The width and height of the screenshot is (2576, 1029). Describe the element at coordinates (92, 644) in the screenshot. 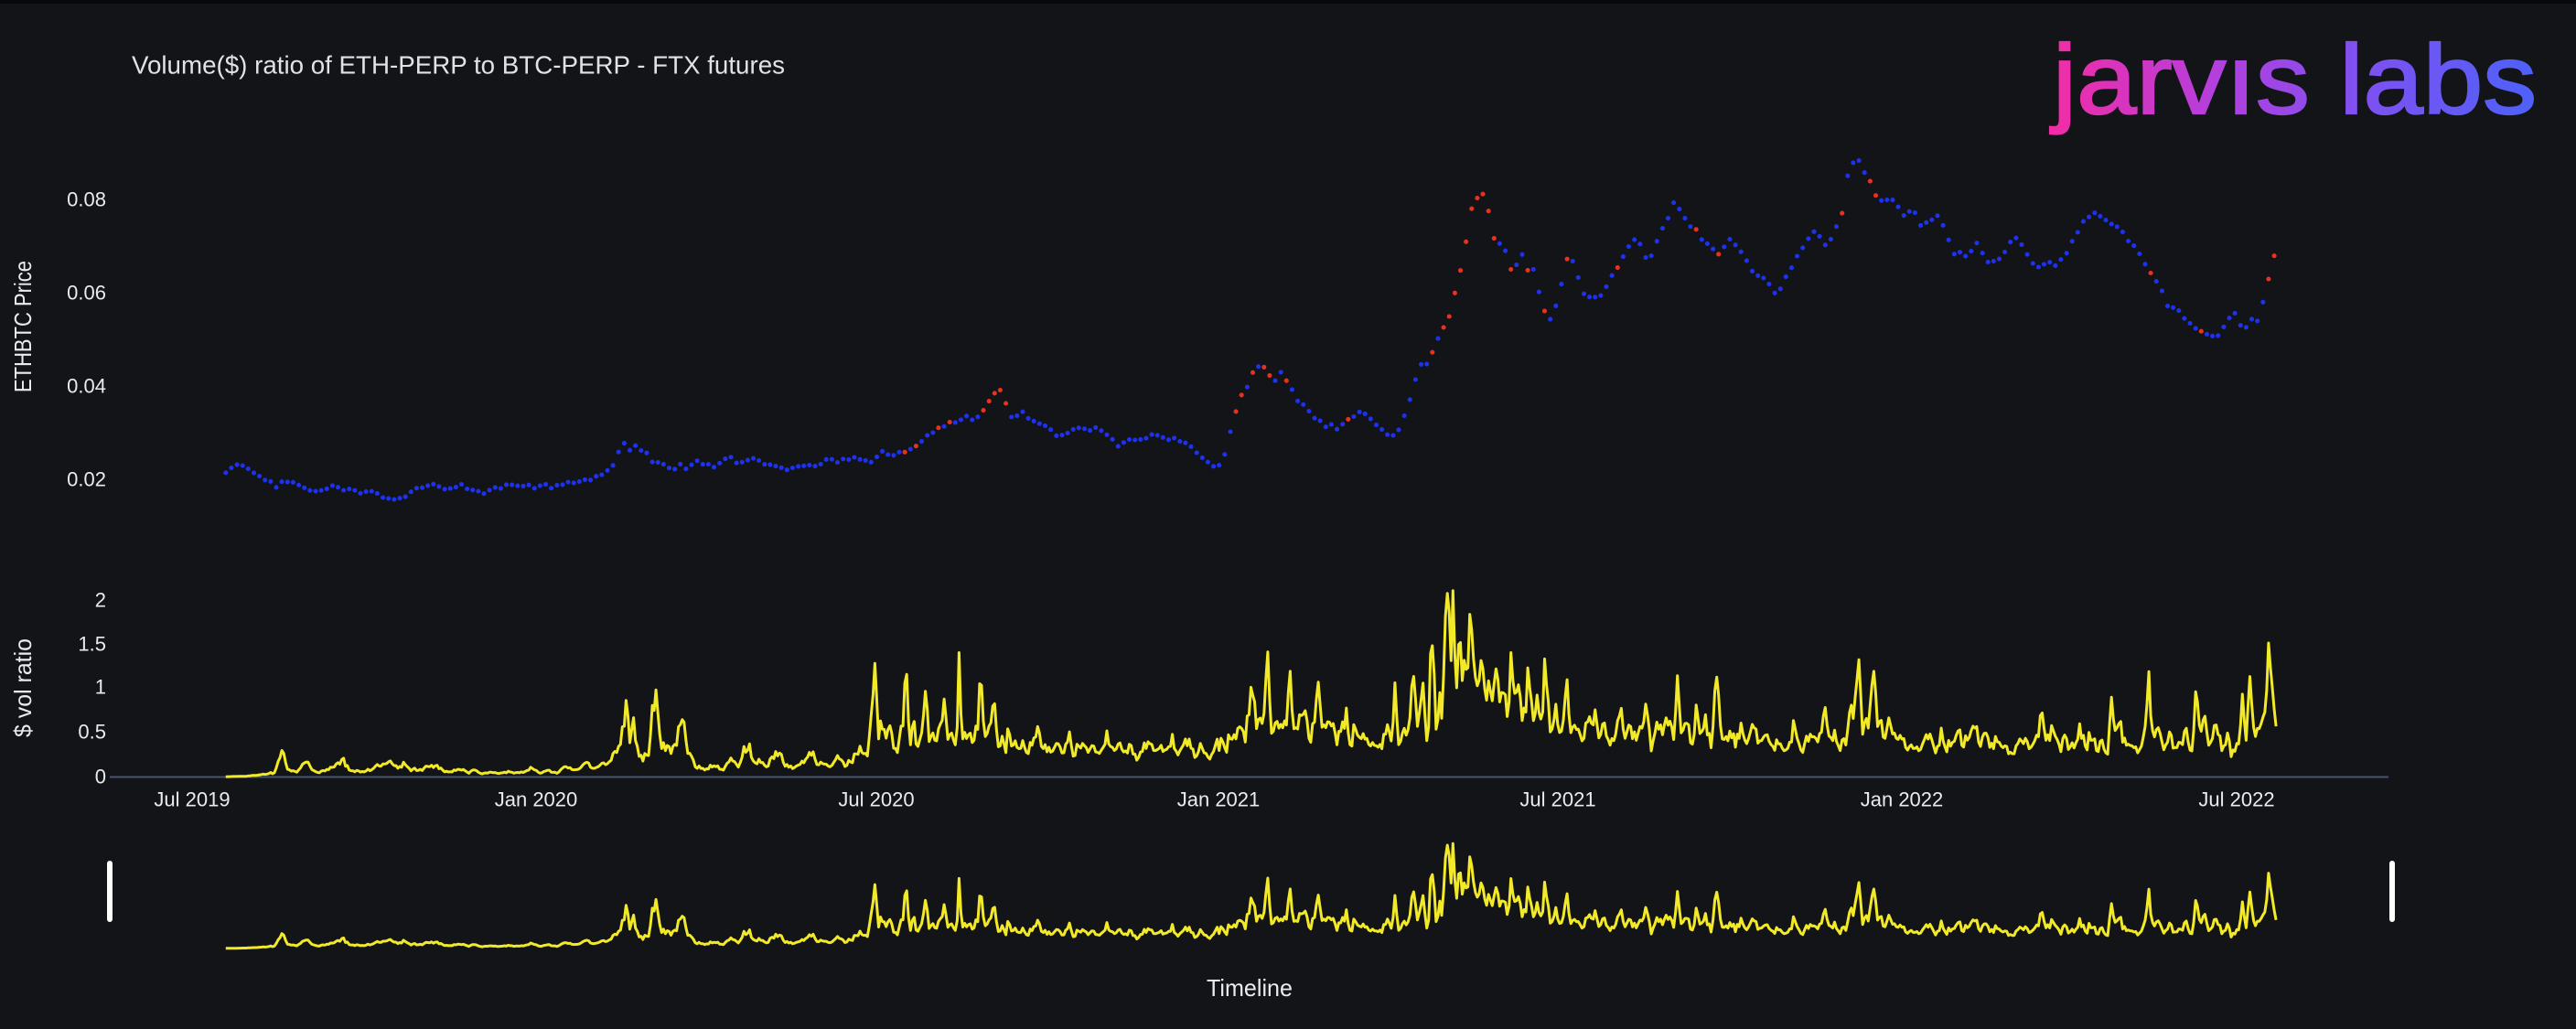

I see `svg-text: 1.5` at that location.